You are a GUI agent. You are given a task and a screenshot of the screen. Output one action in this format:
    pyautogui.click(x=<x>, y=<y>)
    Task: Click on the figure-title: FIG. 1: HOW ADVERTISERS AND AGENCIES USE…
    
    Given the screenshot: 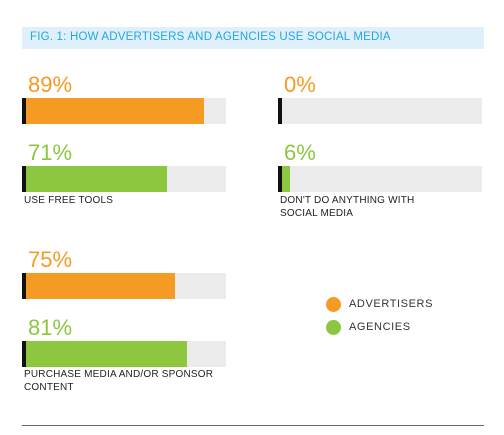 What is the action you would take?
    pyautogui.click(x=210, y=37)
    